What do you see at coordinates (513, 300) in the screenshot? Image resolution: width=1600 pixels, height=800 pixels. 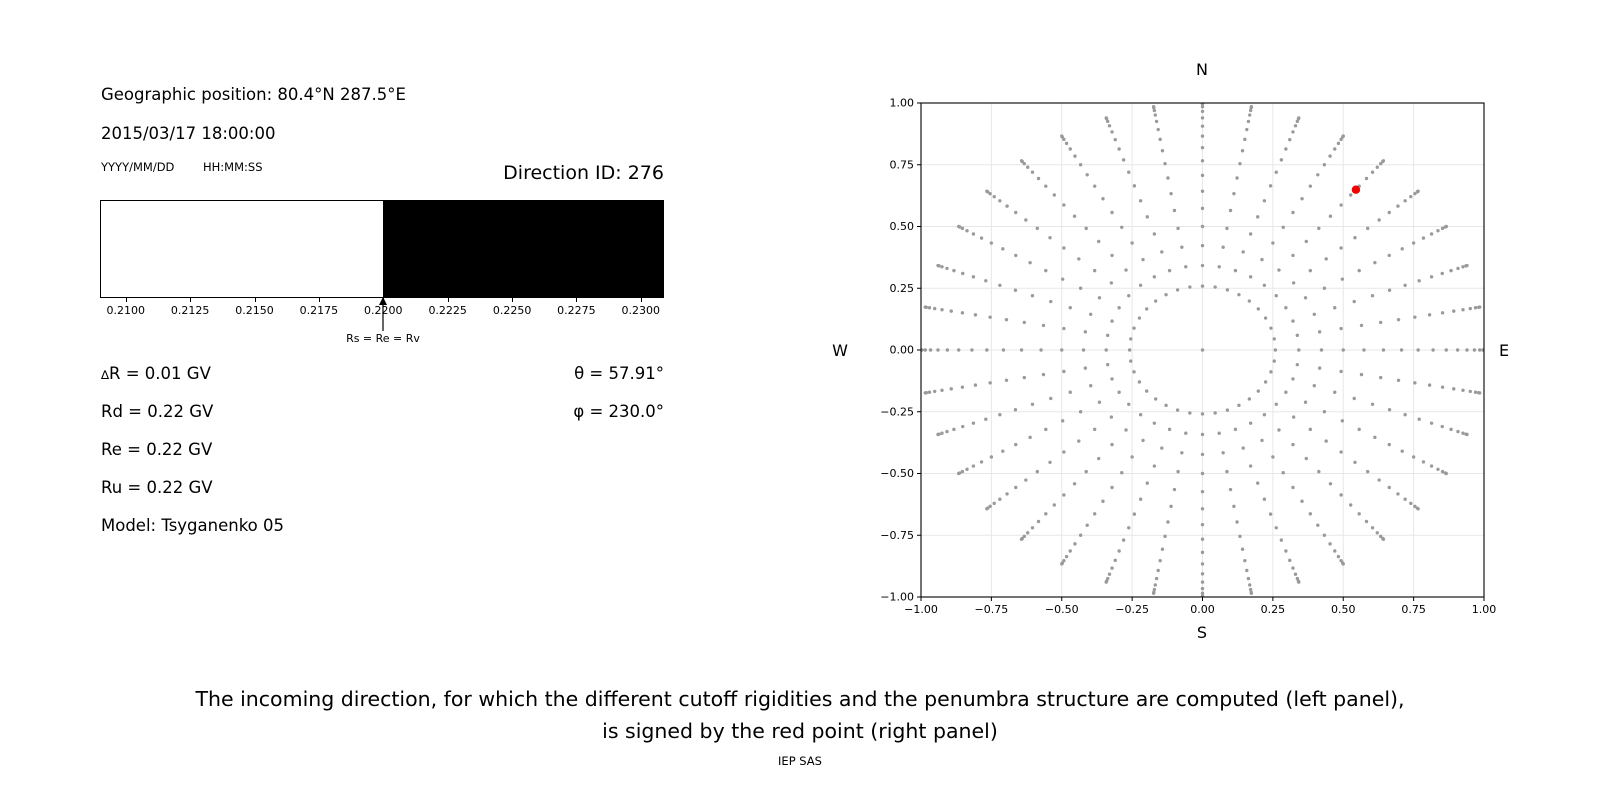 I see `penumbra-tick-mark` at bounding box center [513, 300].